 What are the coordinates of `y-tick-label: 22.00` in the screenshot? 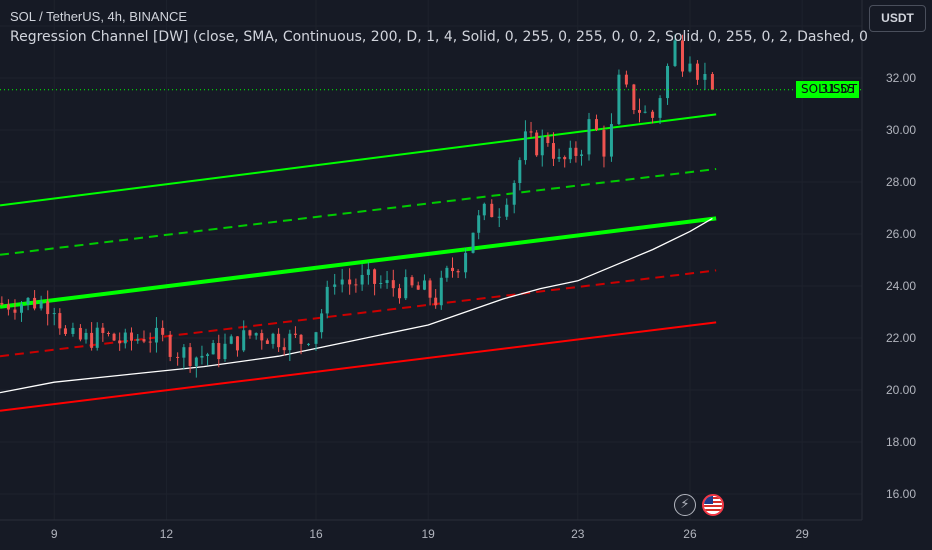 It's located at (901, 338).